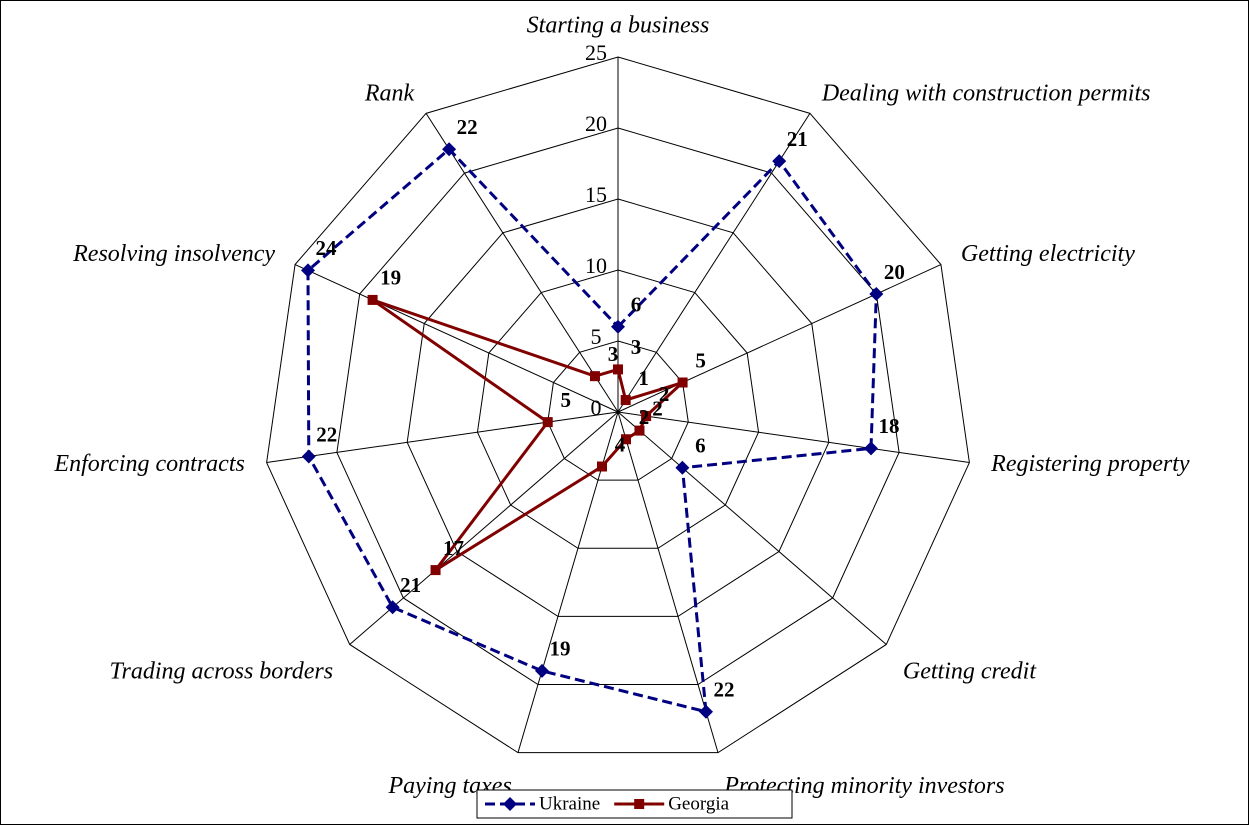 The height and width of the screenshot is (825, 1249). What do you see at coordinates (1090, 464) in the screenshot?
I see `category-label: Registering property` at bounding box center [1090, 464].